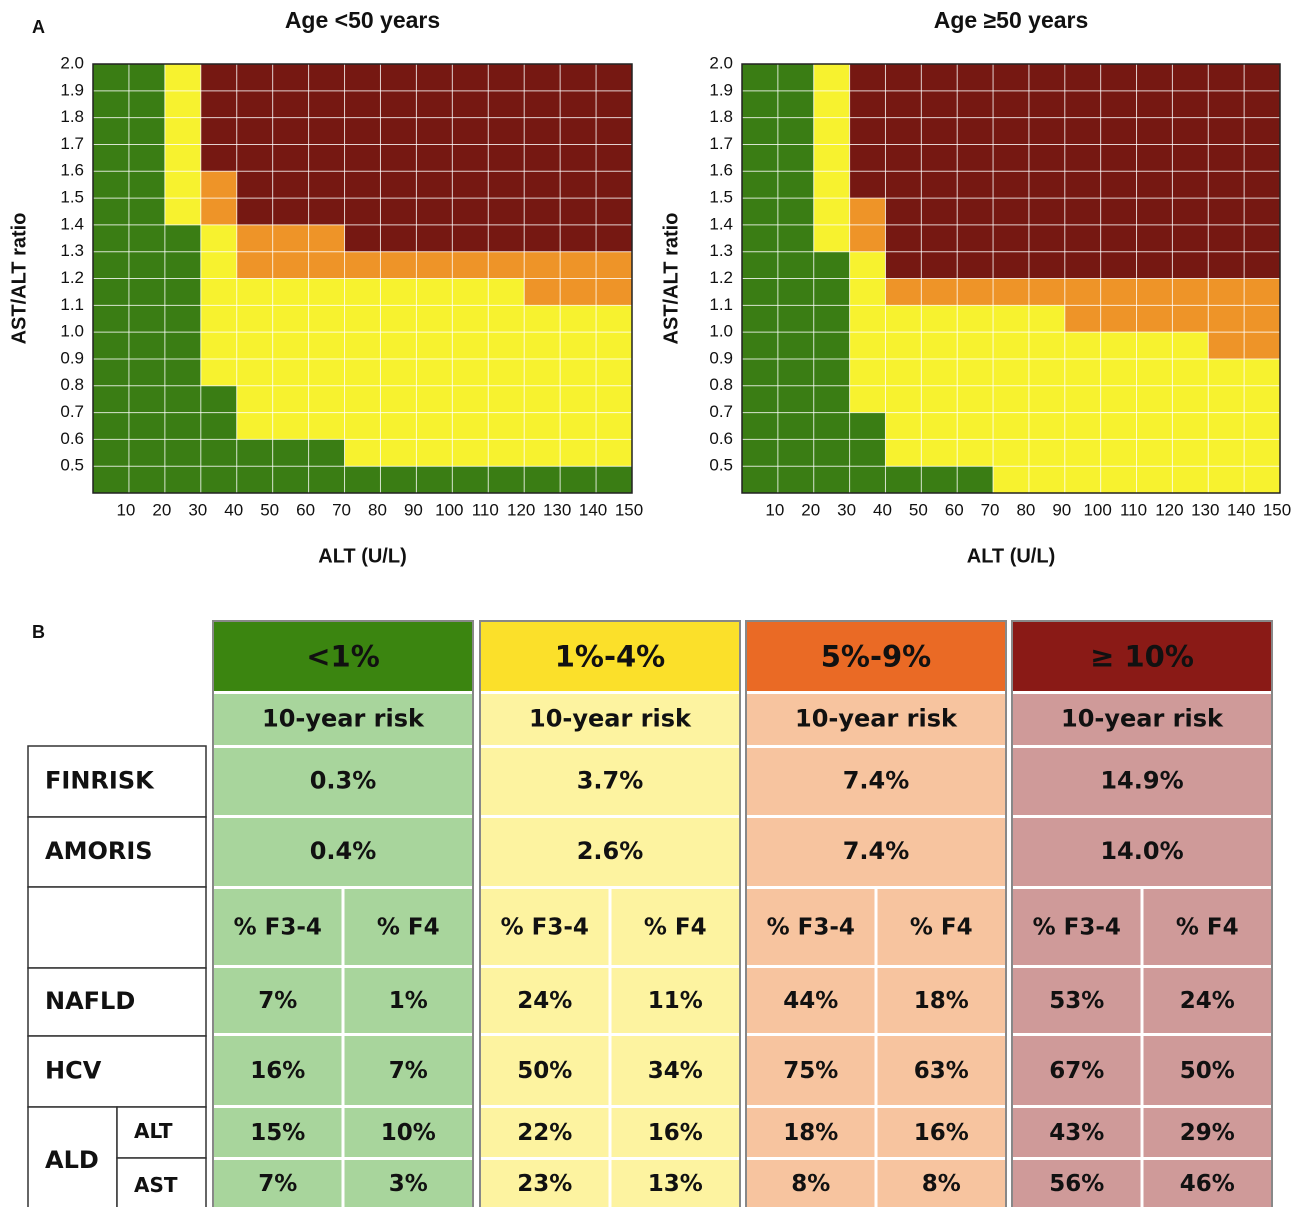 This screenshot has width=1313, height=1207. Describe the element at coordinates (1207, 1071) in the screenshot. I see `fibrosis-value: 50%` at that location.